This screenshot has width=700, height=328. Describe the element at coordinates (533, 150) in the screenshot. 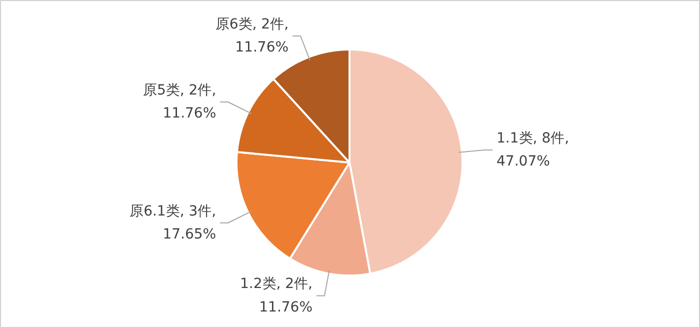

I see `slice-label: 1.1类, 8件, 47.07%` at that location.